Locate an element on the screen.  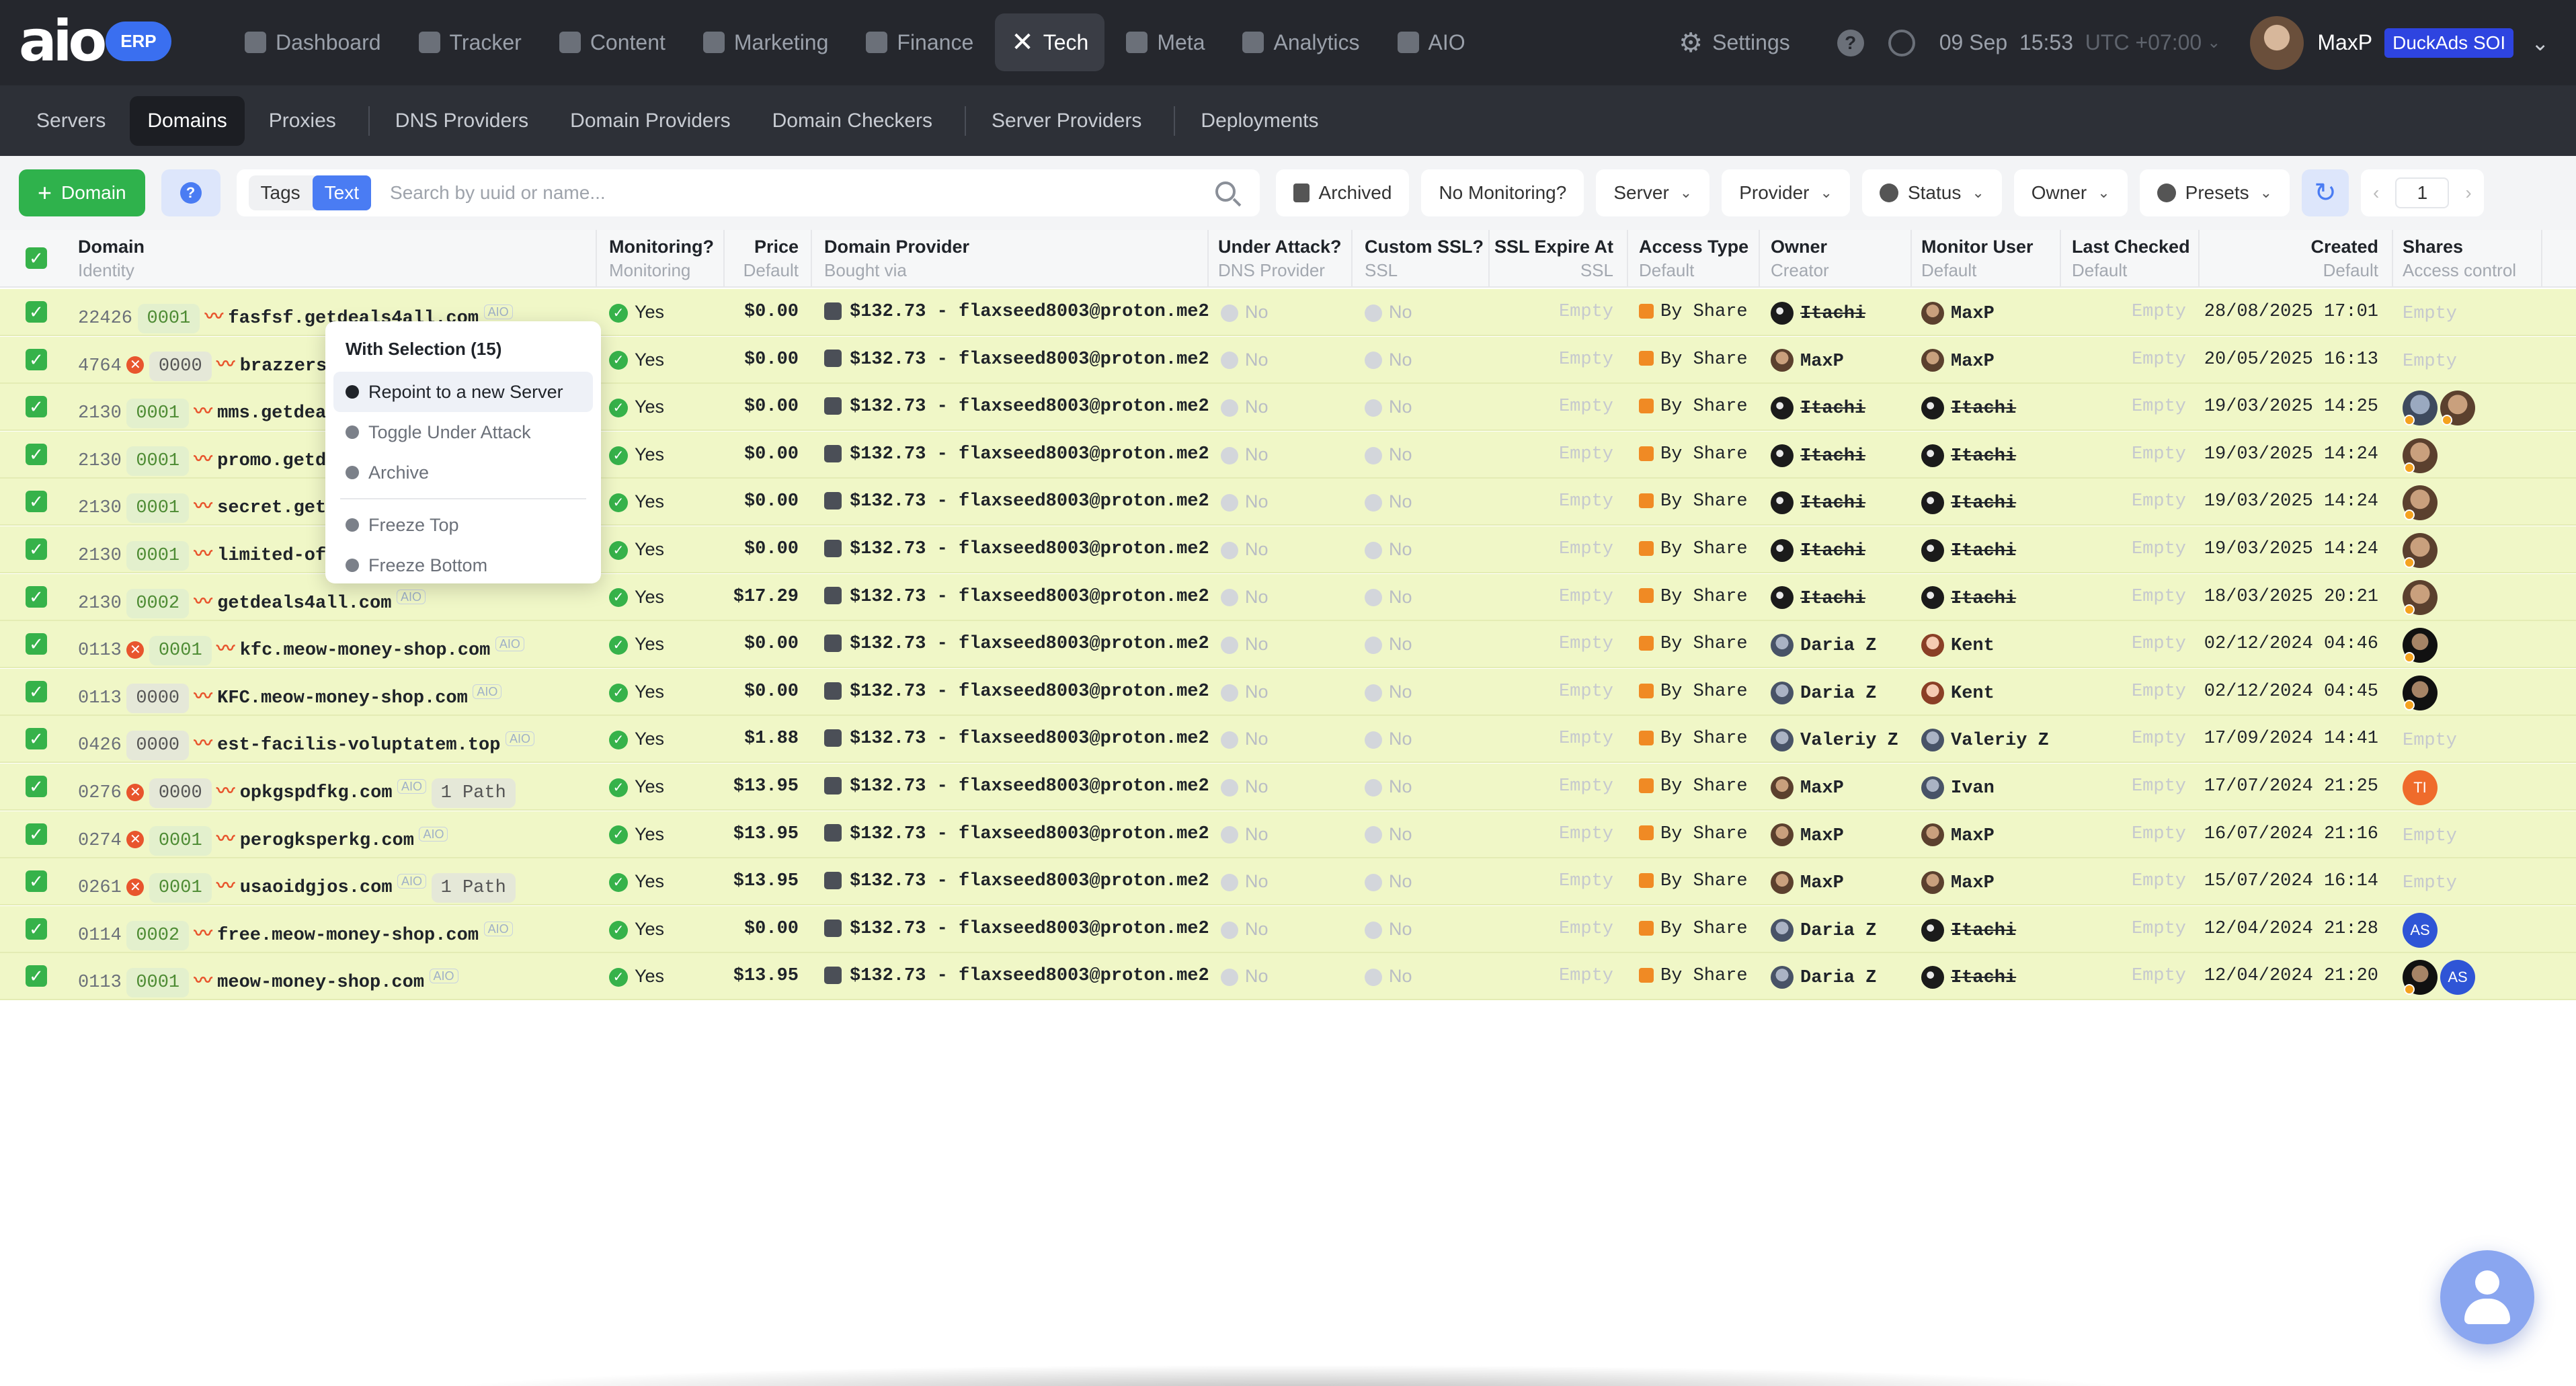
share-avatar: TI is located at coordinates (2420, 788).